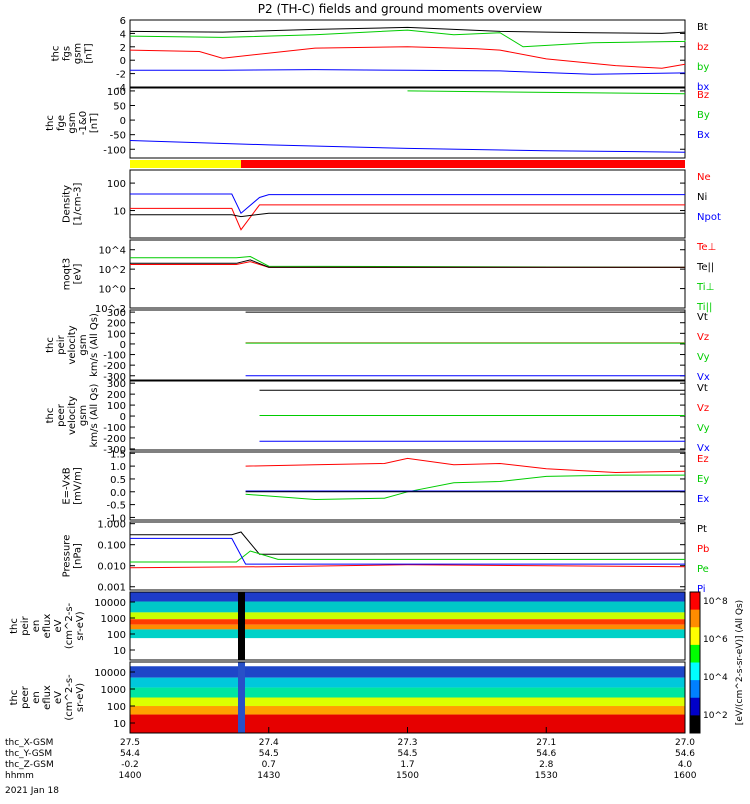  What do you see at coordinates (703, 115) in the screenshot?
I see `legend-entry: By` at bounding box center [703, 115].